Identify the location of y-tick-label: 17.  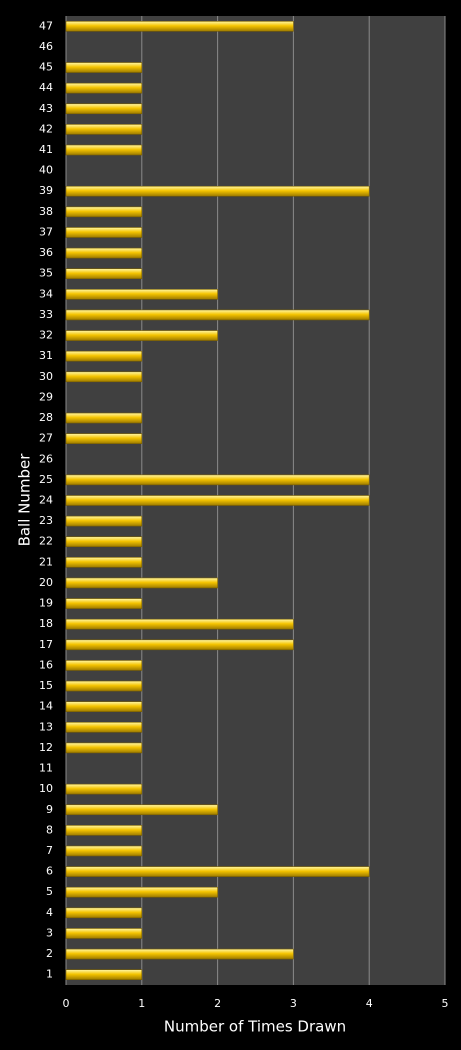
(46, 644).